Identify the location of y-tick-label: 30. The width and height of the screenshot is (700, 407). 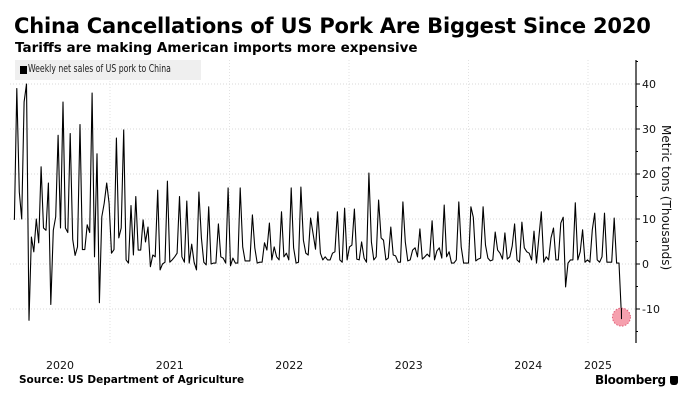
(649, 129).